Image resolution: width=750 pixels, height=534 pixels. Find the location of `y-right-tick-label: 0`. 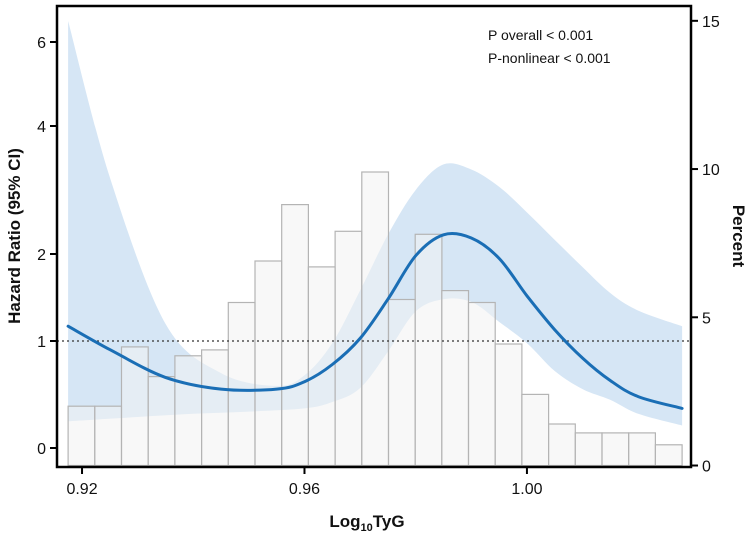

y-right-tick-label: 0 is located at coordinates (706, 467).